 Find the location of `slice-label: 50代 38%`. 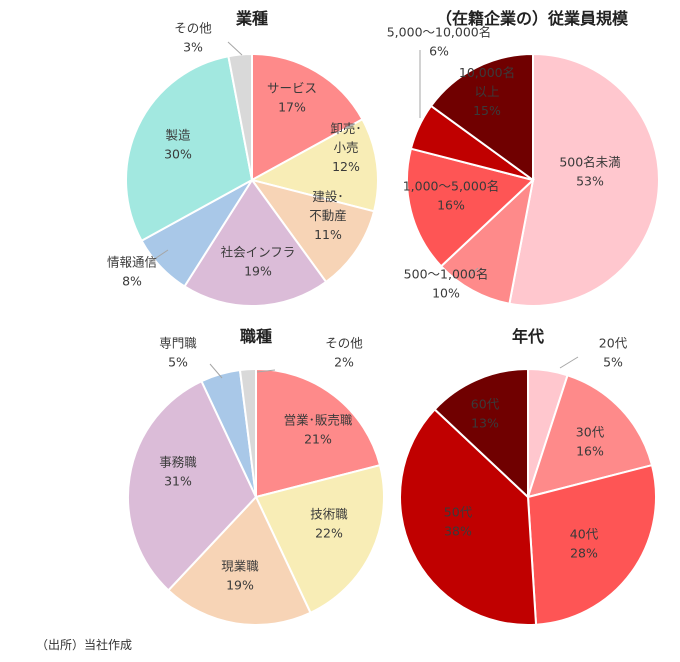

slice-label: 50代 38% is located at coordinates (458, 522).